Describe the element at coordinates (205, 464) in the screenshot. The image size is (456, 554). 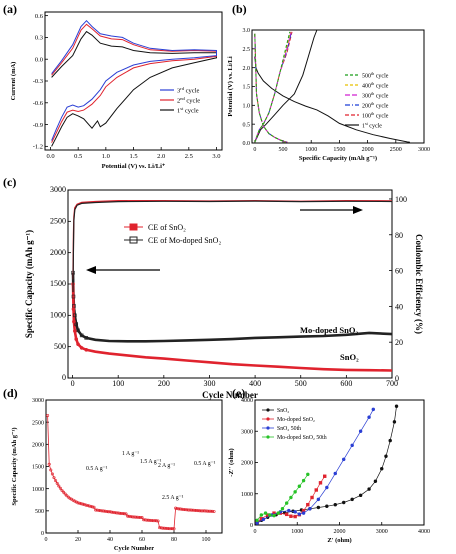
I see `rate-annotation: 0.5 A g⁻¹` at that location.